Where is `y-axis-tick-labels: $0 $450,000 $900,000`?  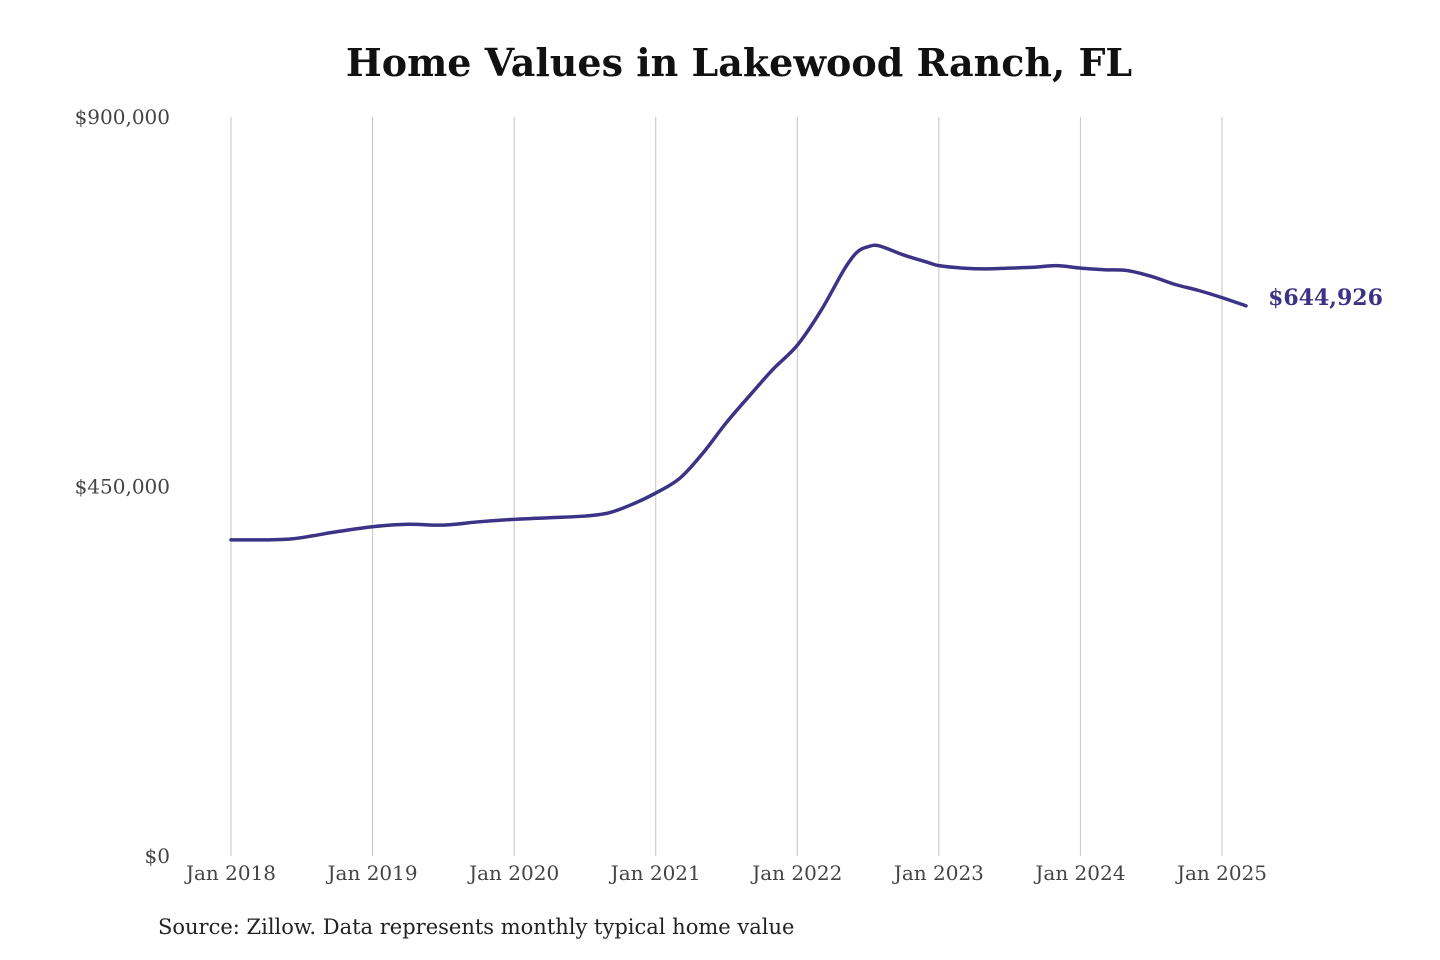
y-axis-tick-labels: $0 $450,000 $900,000 is located at coordinates (122, 486).